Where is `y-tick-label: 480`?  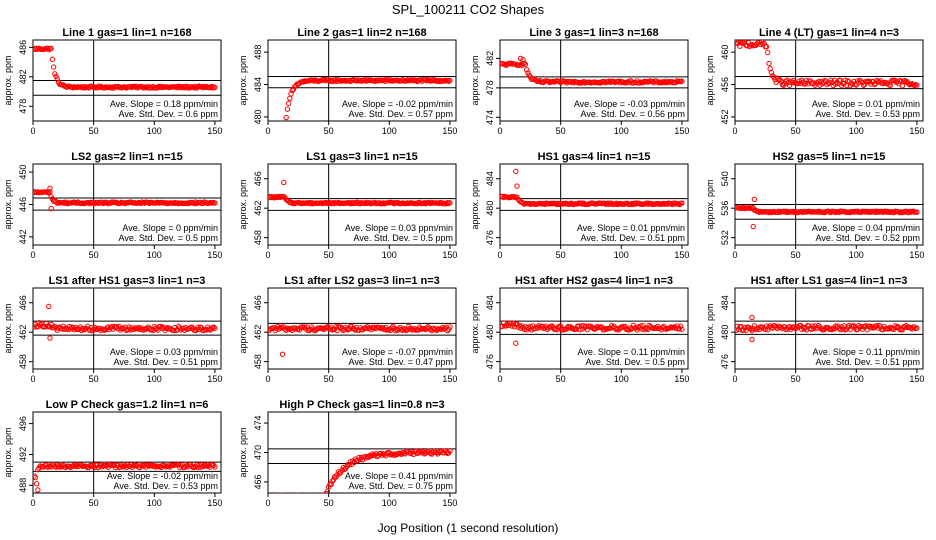 y-tick-label: 480 is located at coordinates (490, 332).